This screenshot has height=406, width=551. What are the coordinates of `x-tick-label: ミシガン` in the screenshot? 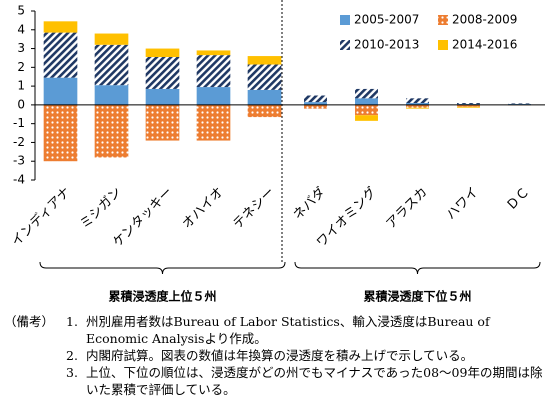 It's located at (100, 208).